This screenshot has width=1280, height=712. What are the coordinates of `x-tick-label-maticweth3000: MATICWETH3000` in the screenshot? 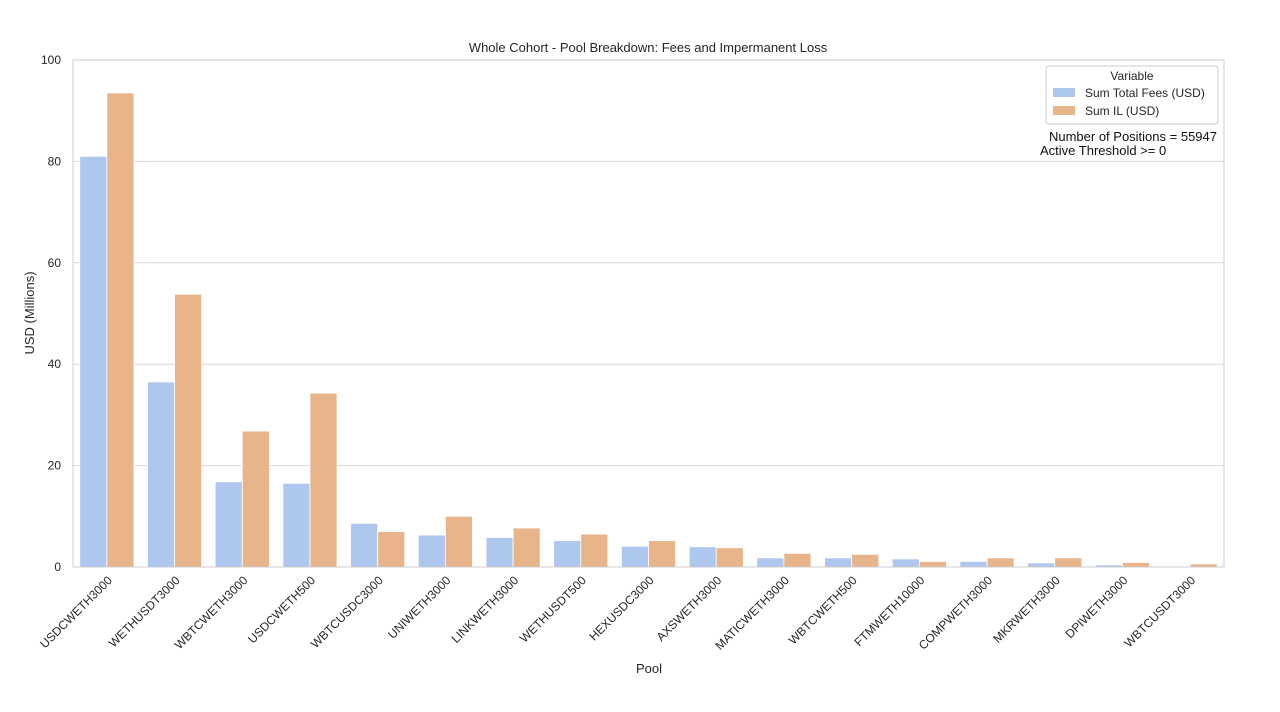 It's located at (752, 613).